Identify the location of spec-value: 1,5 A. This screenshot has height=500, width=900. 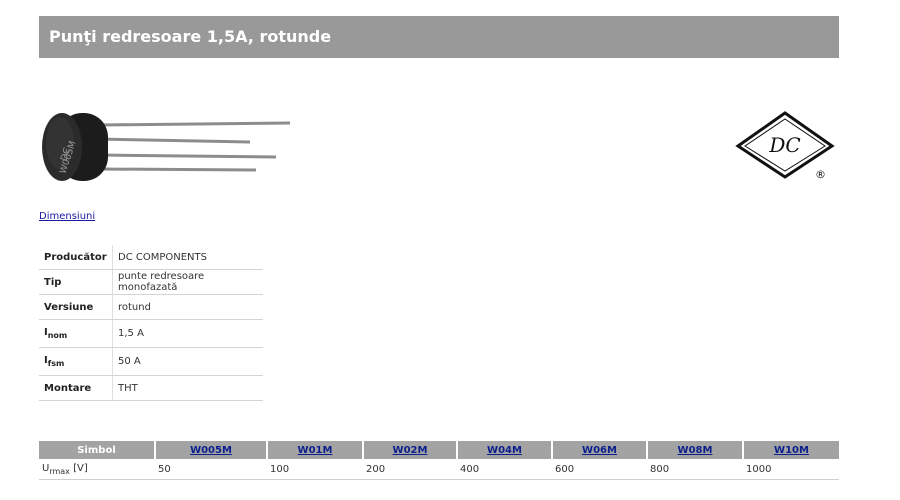
(187, 333).